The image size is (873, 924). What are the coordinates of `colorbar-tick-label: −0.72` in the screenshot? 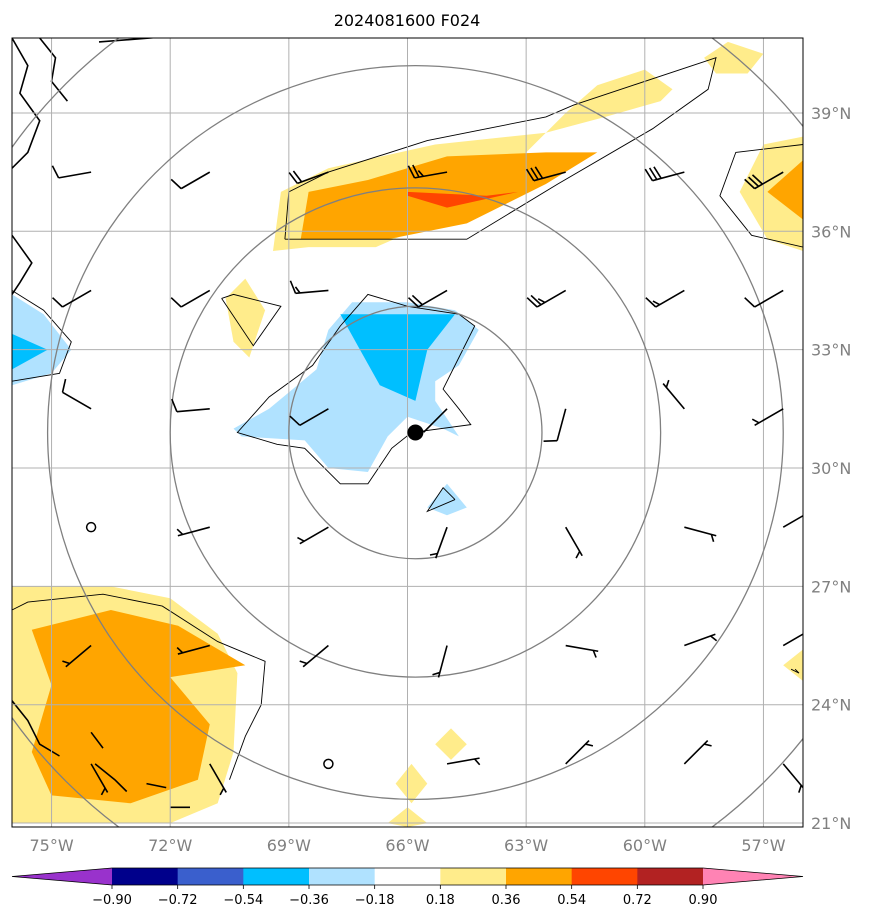 It's located at (178, 900).